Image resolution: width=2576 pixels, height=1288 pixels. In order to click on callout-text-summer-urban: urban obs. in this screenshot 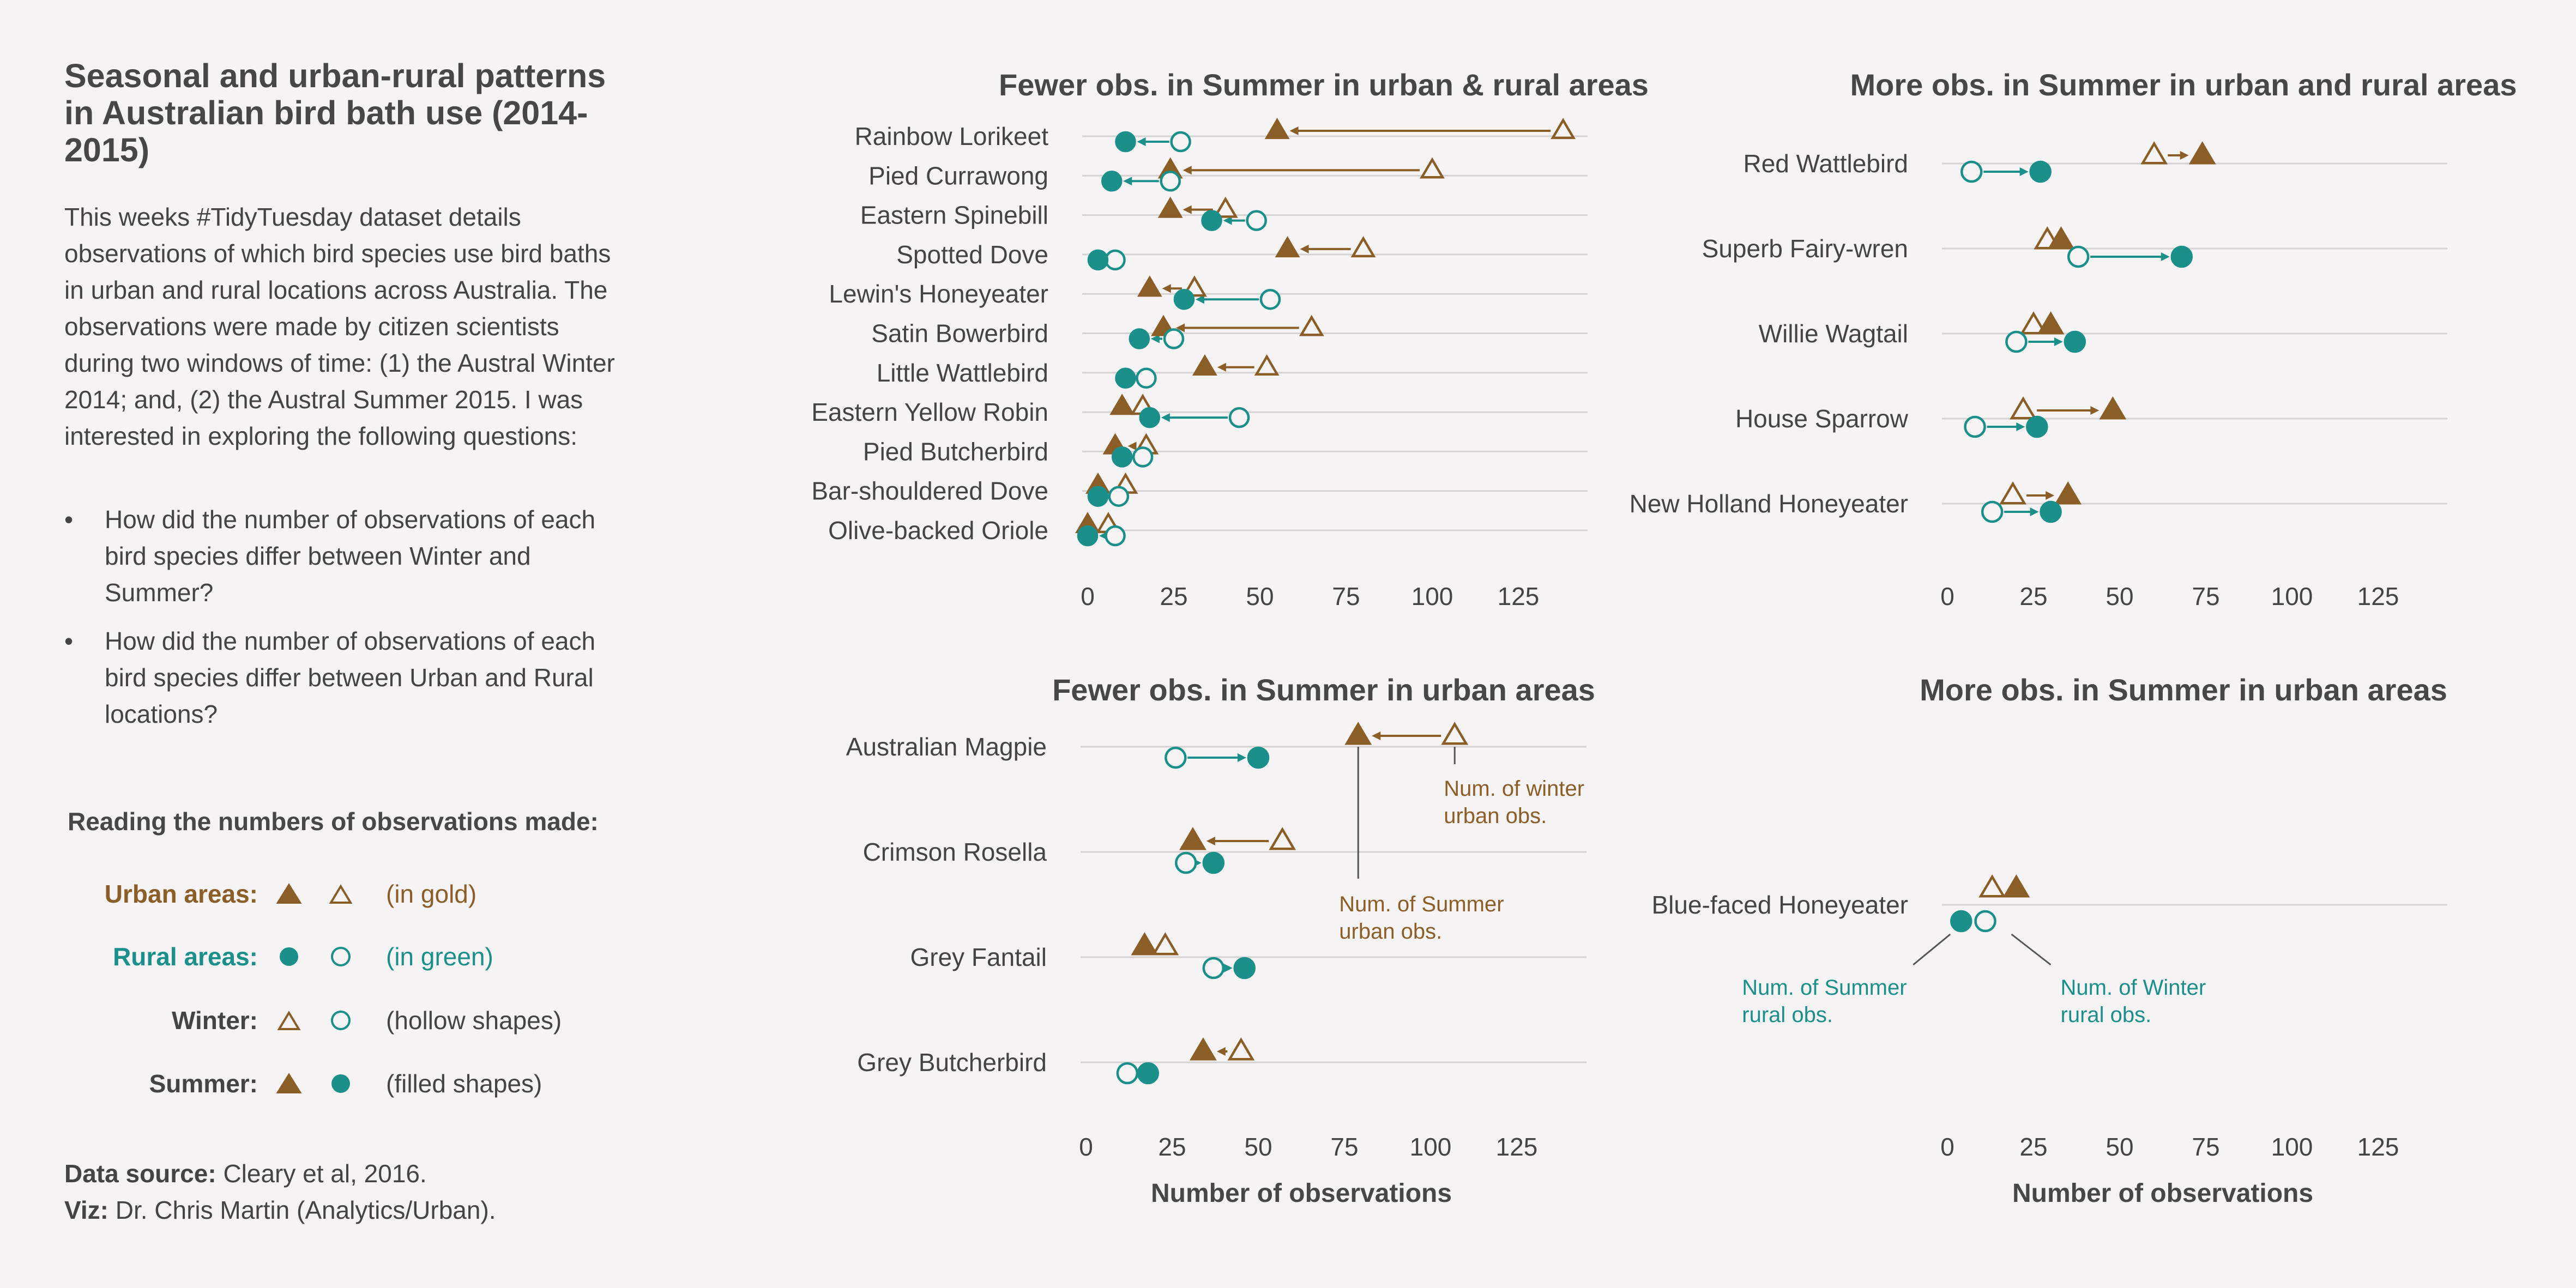, I will do `click(1391, 932)`.